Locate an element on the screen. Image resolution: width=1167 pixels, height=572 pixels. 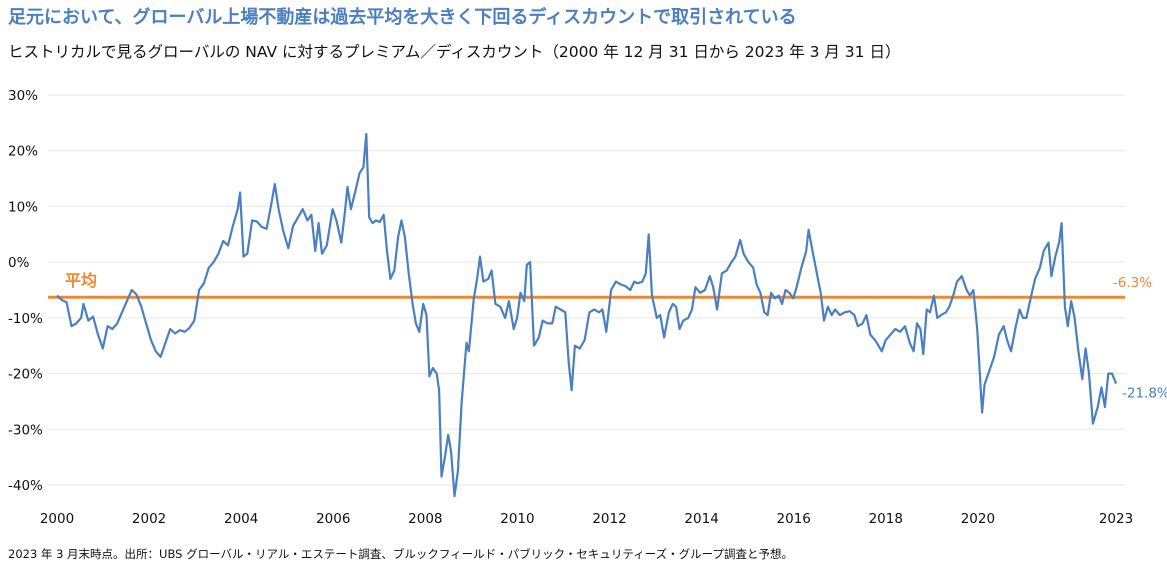
x-tick-label: 2004 is located at coordinates (241, 519).